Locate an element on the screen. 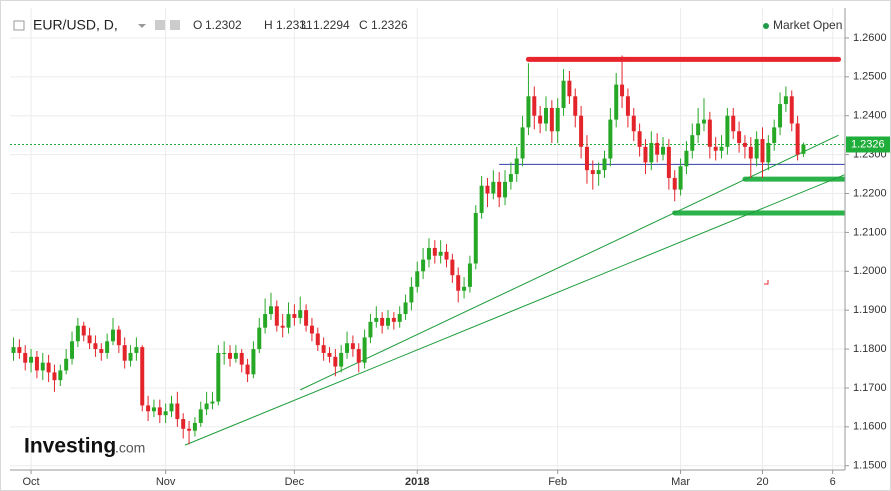 This screenshot has width=891, height=491. x-tick-label: 2018 is located at coordinates (417, 482).